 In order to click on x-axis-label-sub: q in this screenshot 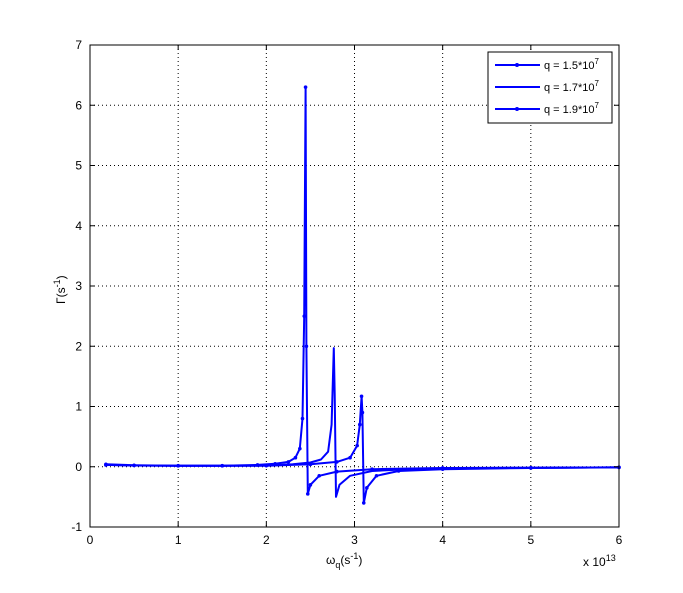, I will do `click(337, 565)`.